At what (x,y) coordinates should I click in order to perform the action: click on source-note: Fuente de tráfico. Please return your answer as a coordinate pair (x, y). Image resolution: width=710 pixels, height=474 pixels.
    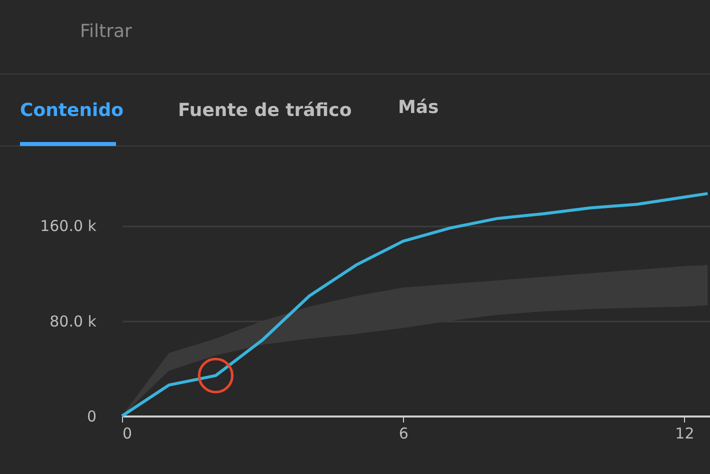
    Looking at the image, I should click on (265, 110).